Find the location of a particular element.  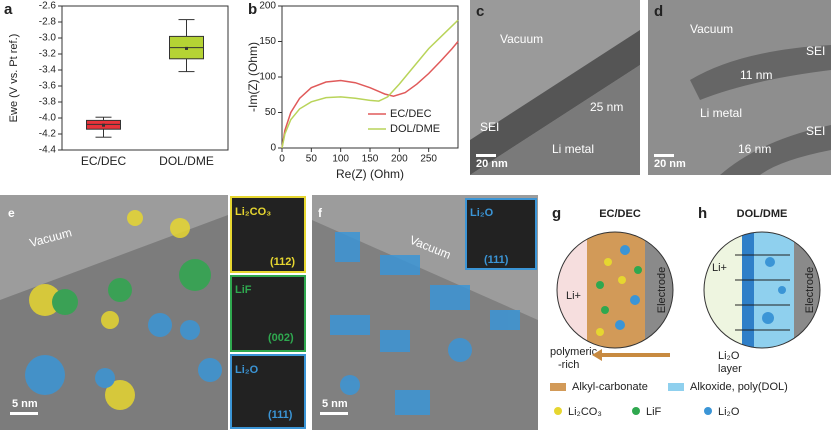

x-tick-label: 50 is located at coordinates (312, 159).